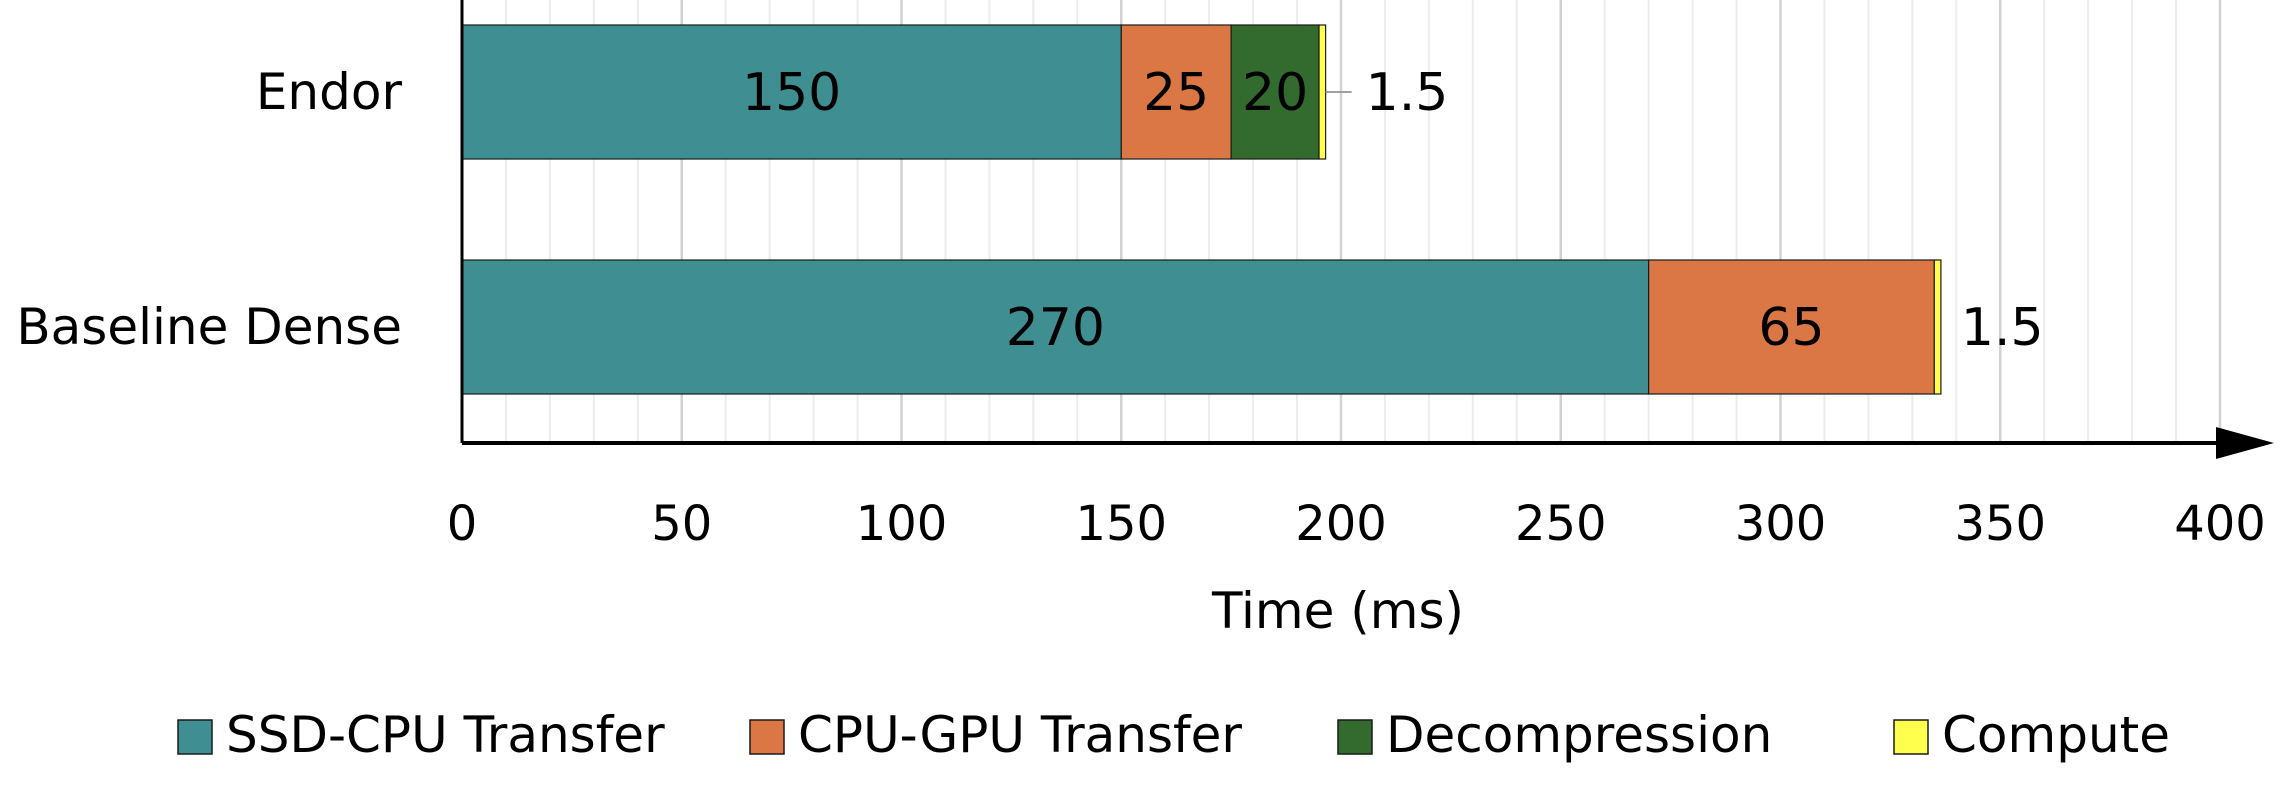  What do you see at coordinates (209, 209) in the screenshot?
I see `category-labels: Endor Baseline Dense` at bounding box center [209, 209].